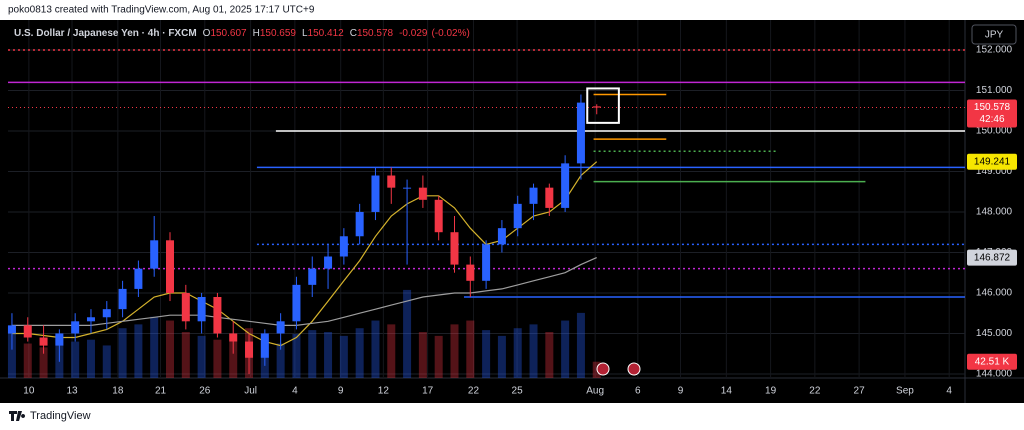 This screenshot has width=1024, height=430. Describe the element at coordinates (994, 374) in the screenshot. I see `y-tick-label: 144.000` at that location.